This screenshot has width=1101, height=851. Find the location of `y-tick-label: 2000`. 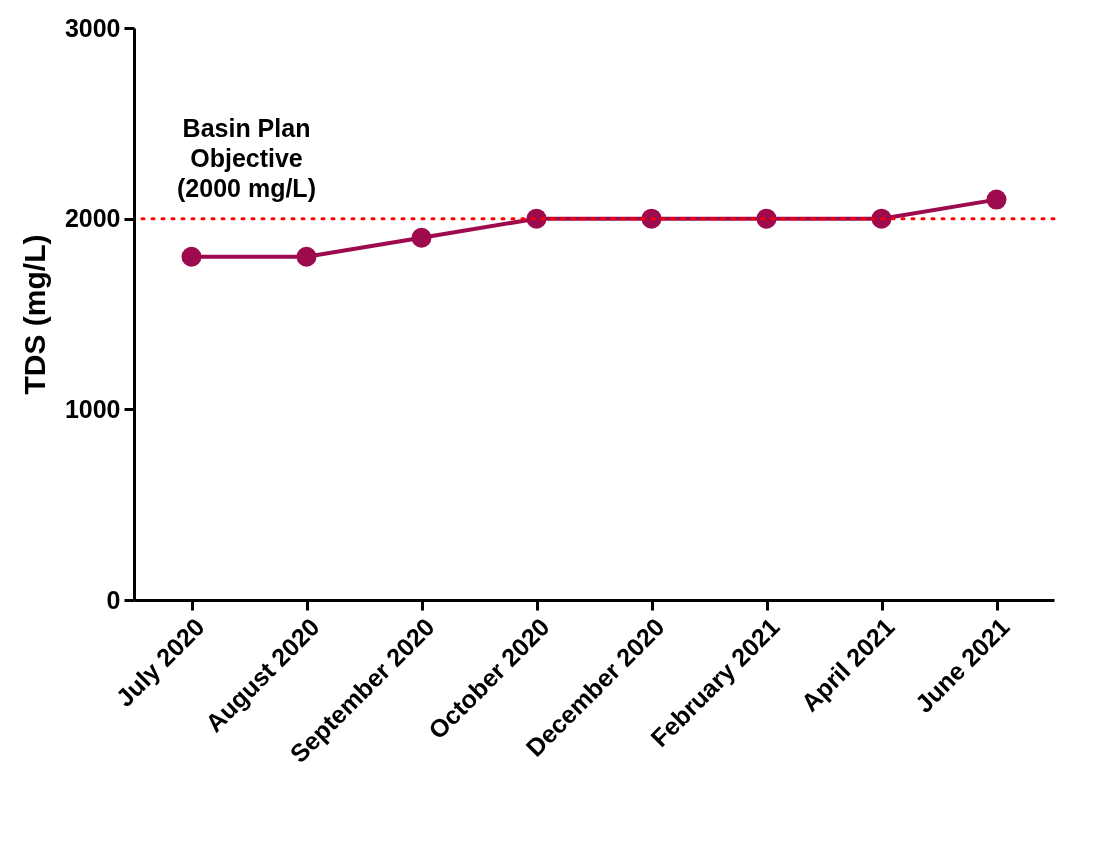

y-tick-label: 2000 is located at coordinates (92, 218).